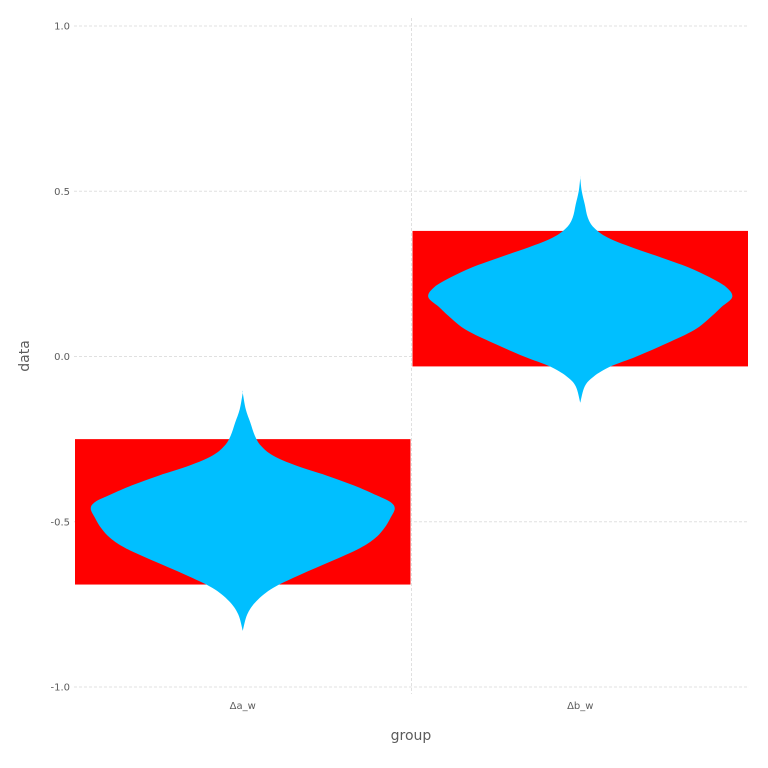 Image resolution: width=768 pixels, height=768 pixels. Describe the element at coordinates (580, 706) in the screenshot. I see `x-tick-label: Δb_w` at that location.